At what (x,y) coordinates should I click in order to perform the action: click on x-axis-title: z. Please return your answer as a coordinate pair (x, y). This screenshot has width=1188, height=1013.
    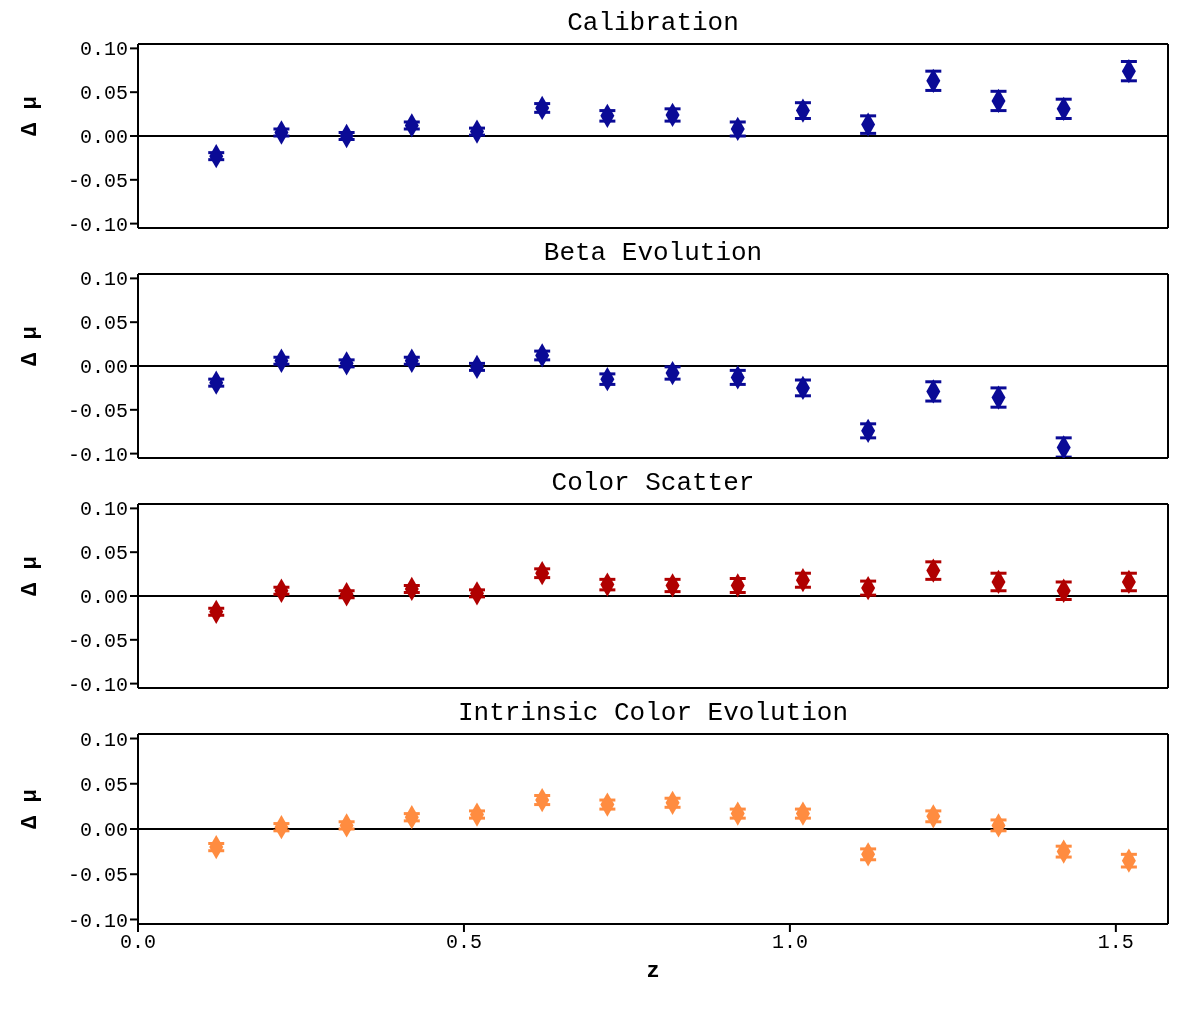
    Looking at the image, I should click on (653, 971).